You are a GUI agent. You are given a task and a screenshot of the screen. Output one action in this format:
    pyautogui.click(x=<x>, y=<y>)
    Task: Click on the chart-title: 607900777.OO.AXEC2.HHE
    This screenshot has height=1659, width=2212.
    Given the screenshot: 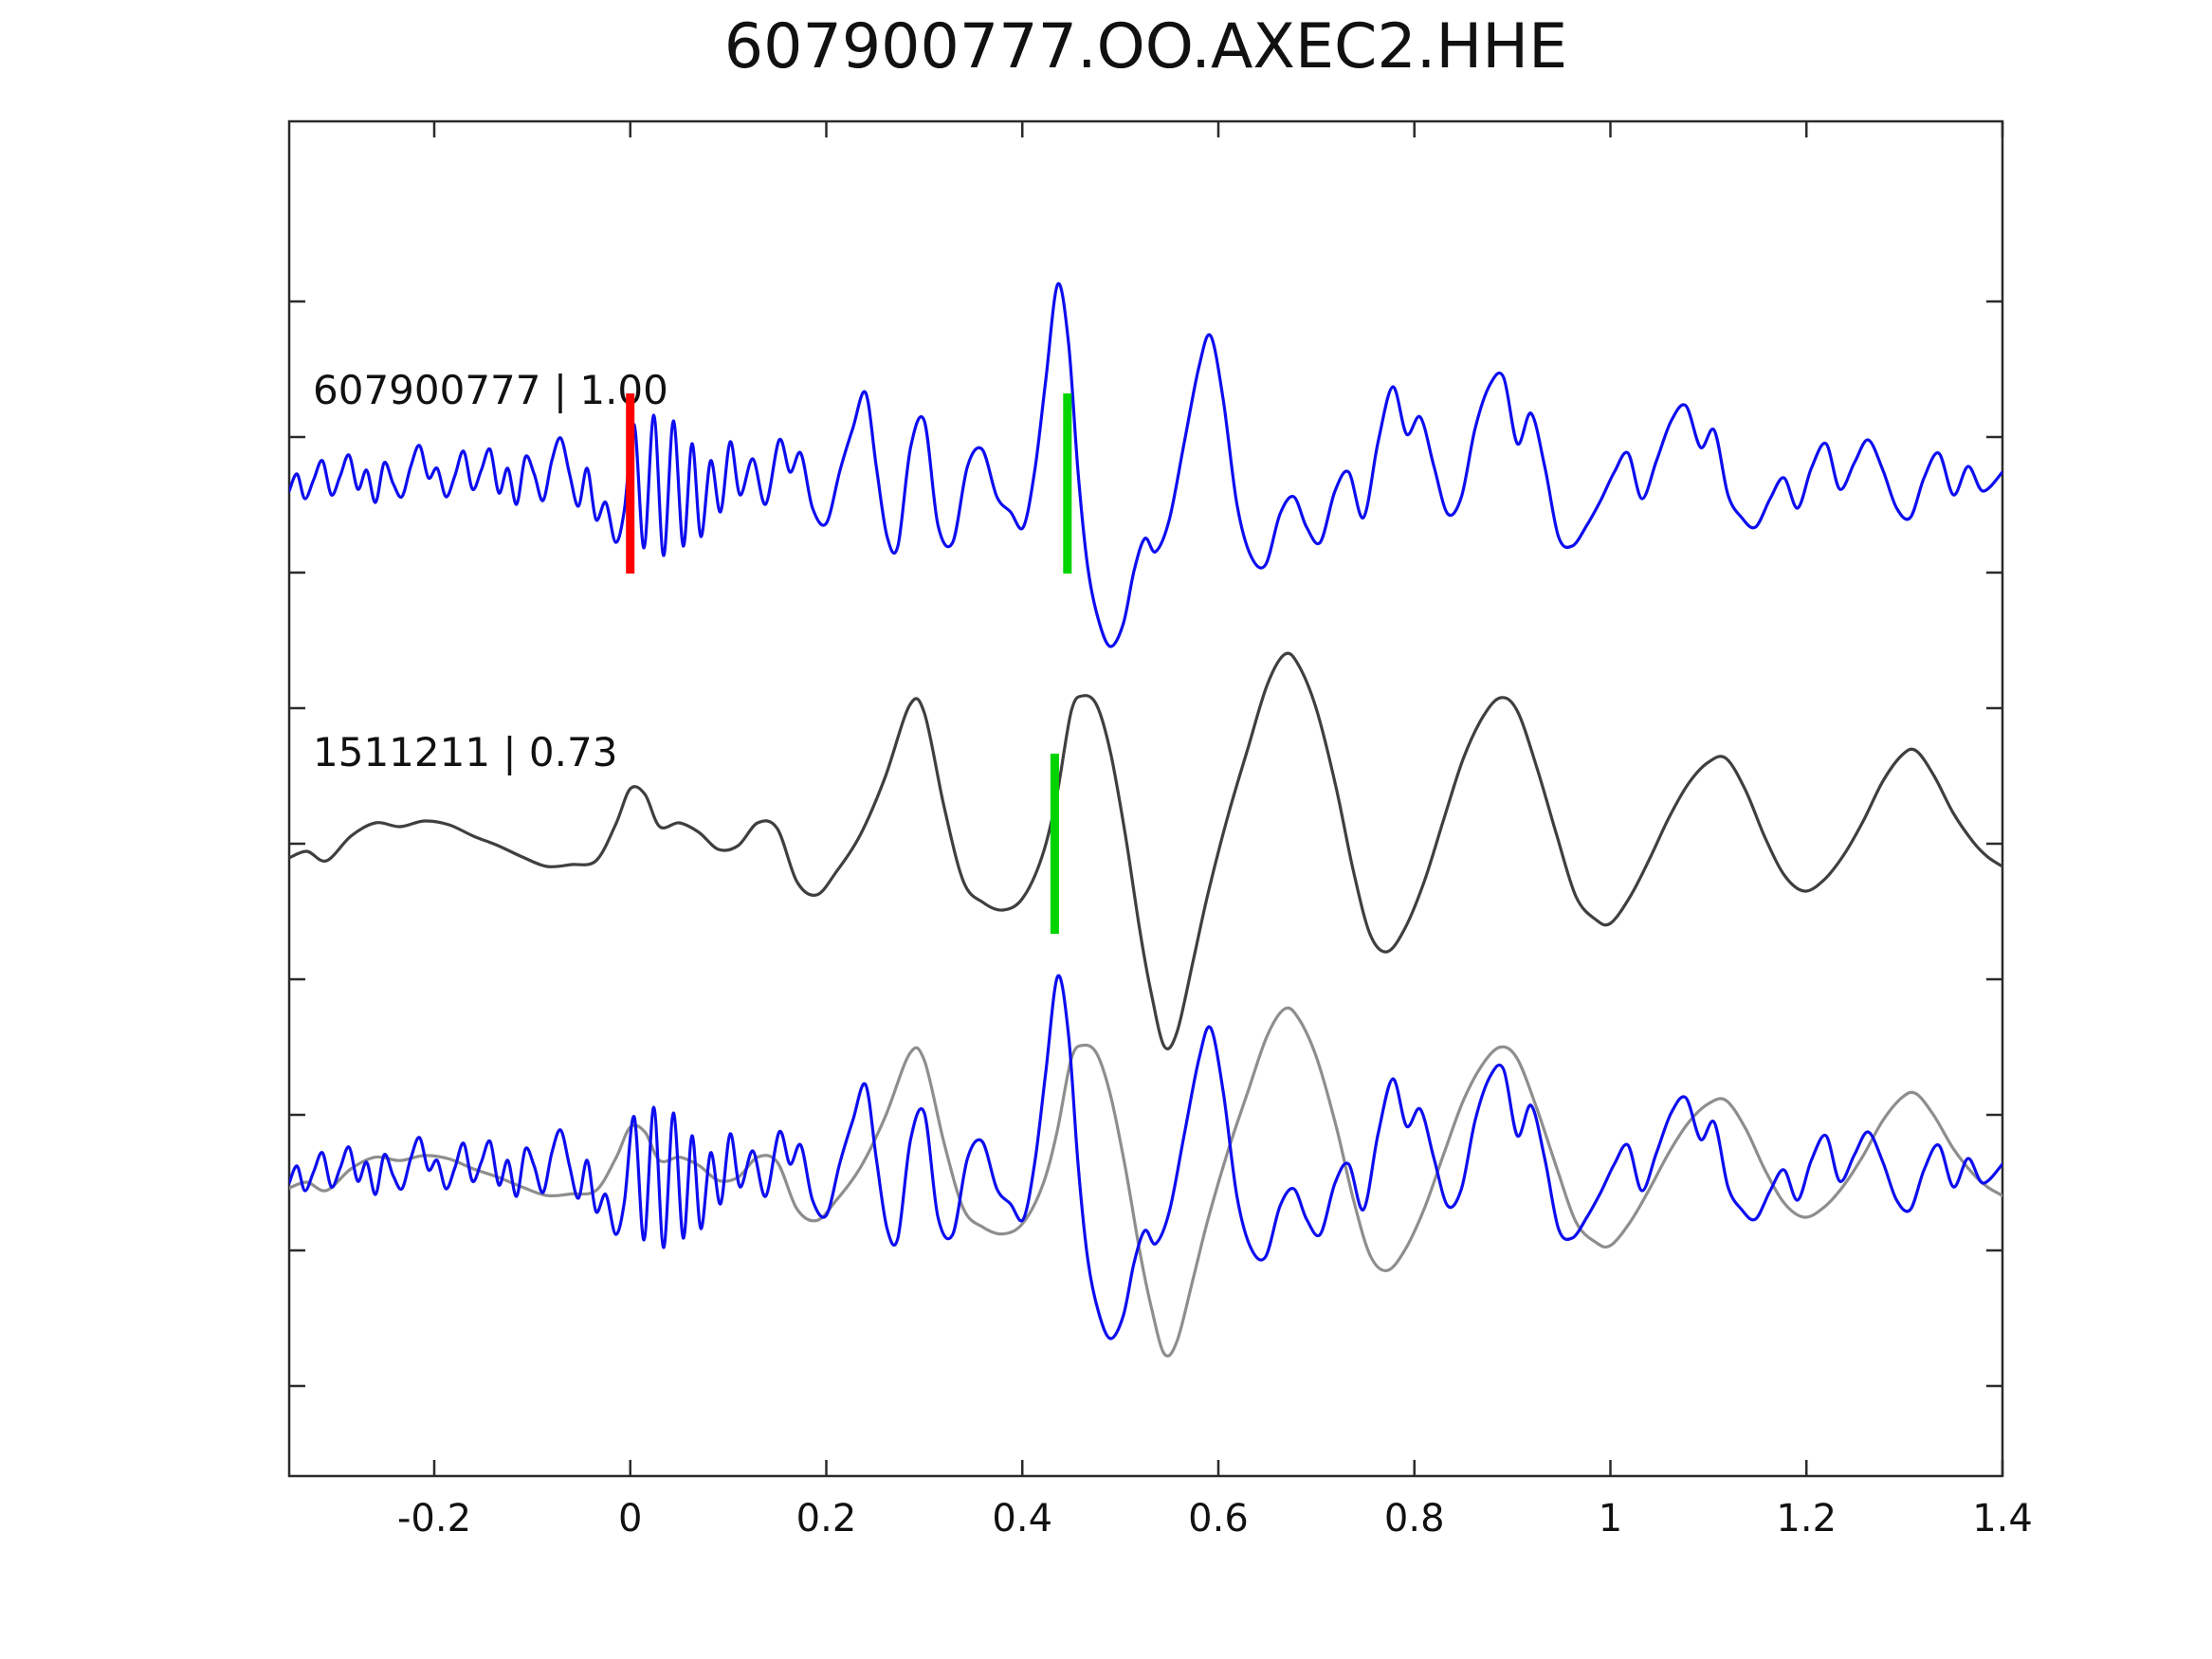 What is the action you would take?
    pyautogui.click(x=1145, y=46)
    